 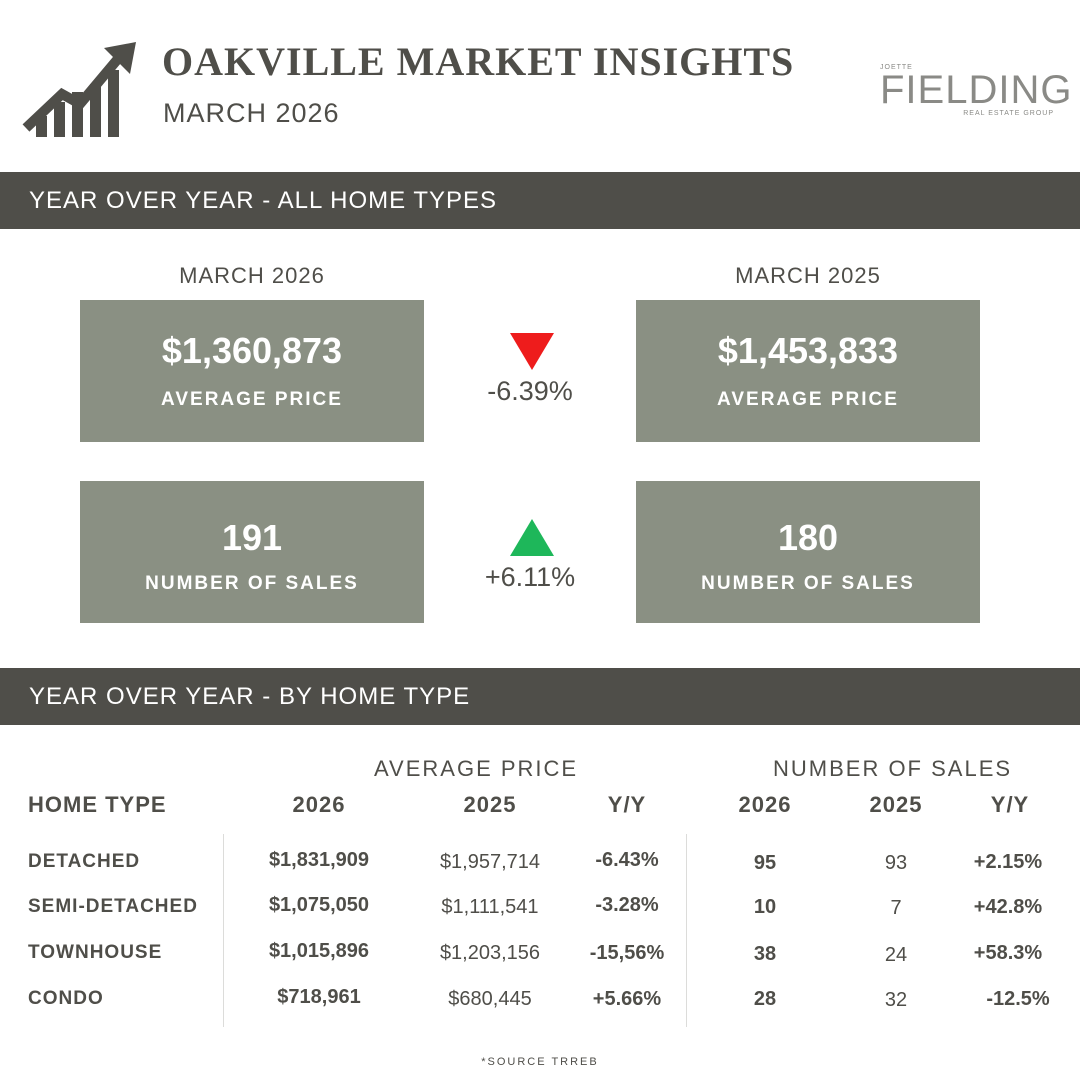 What do you see at coordinates (540, 1062) in the screenshot?
I see `source-note: *SOURCE TRREB` at bounding box center [540, 1062].